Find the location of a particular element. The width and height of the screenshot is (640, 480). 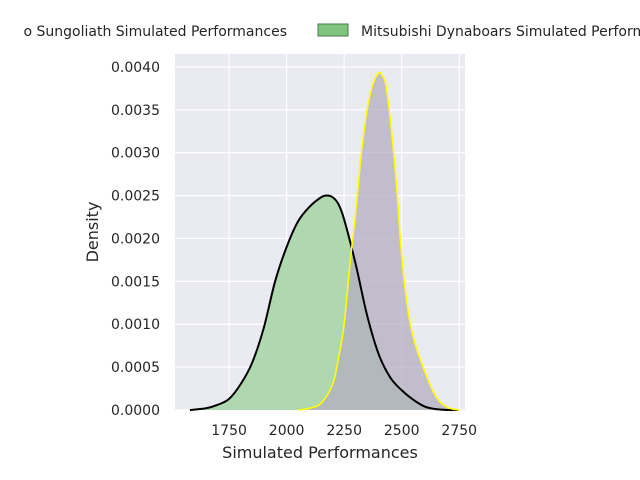

x-tick-label: 2250 is located at coordinates (344, 431).